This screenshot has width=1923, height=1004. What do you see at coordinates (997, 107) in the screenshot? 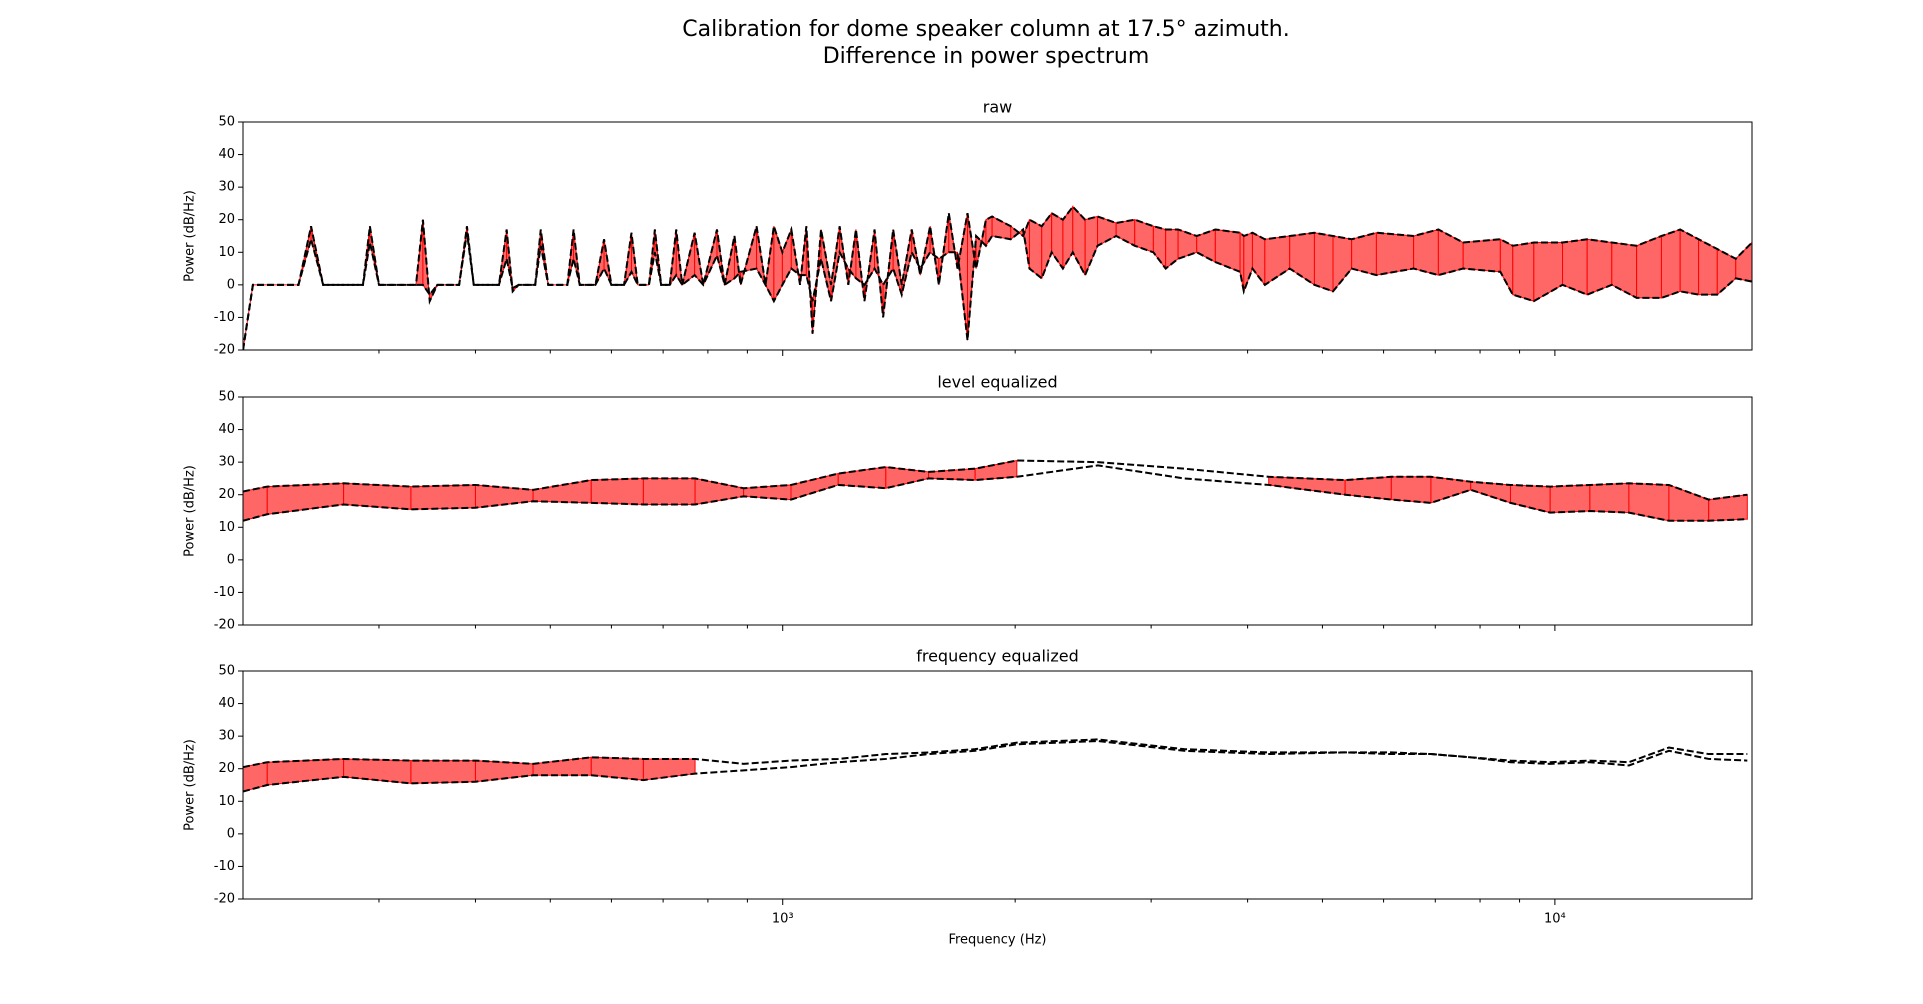
I see `subplot-title: raw` at bounding box center [997, 107].